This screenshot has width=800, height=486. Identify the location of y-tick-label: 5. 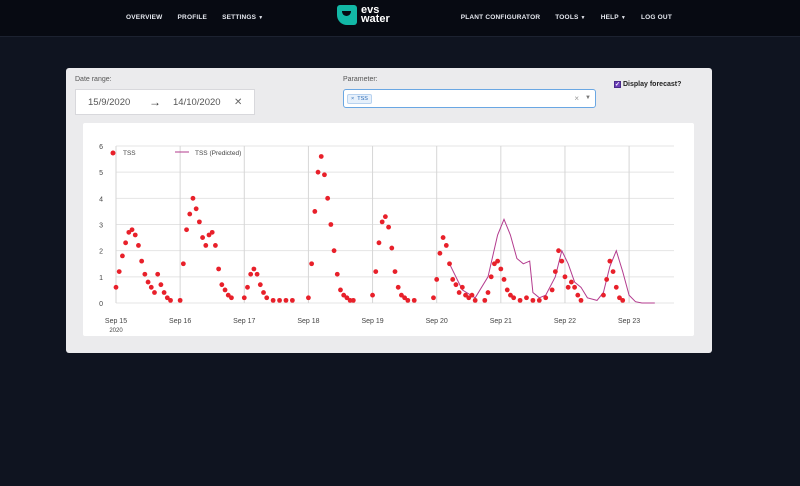
(101, 173).